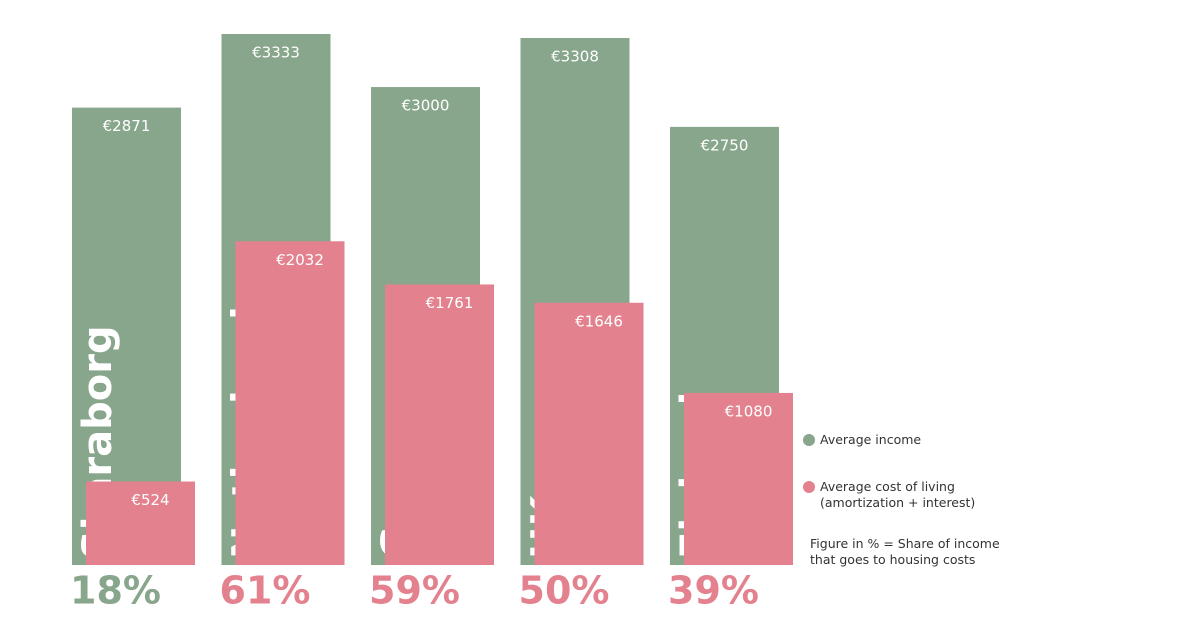  Describe the element at coordinates (265, 591) in the screenshot. I see `share-label: 61%` at that location.